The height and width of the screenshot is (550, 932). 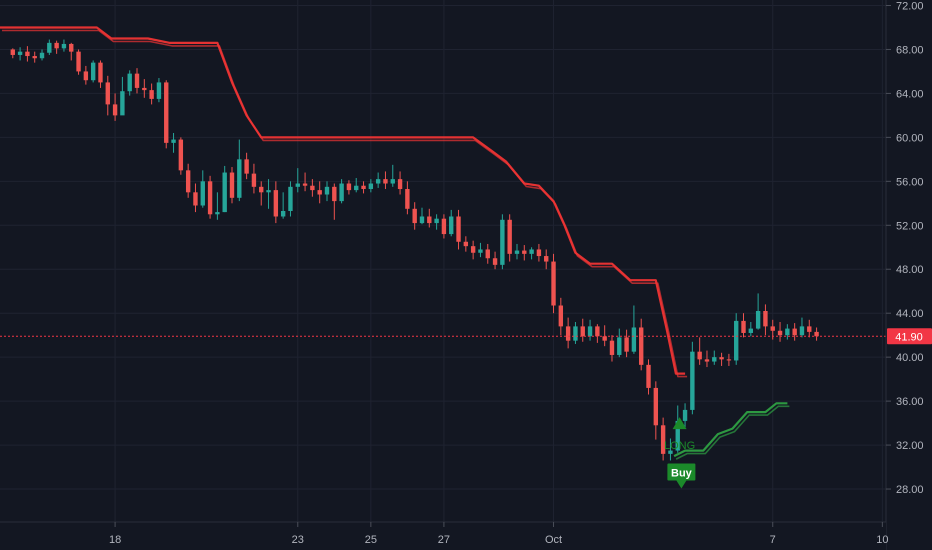 I want to click on last-price-badge-bg, so click(x=909, y=336).